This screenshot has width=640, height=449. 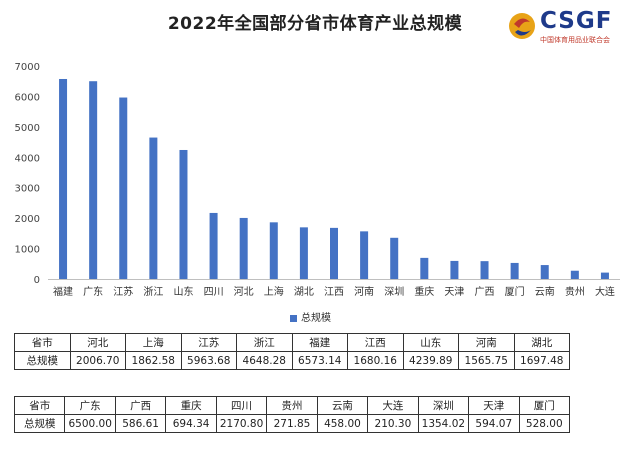 What do you see at coordinates (264, 360) in the screenshot?
I see `table-cell: 4648.28` at bounding box center [264, 360].